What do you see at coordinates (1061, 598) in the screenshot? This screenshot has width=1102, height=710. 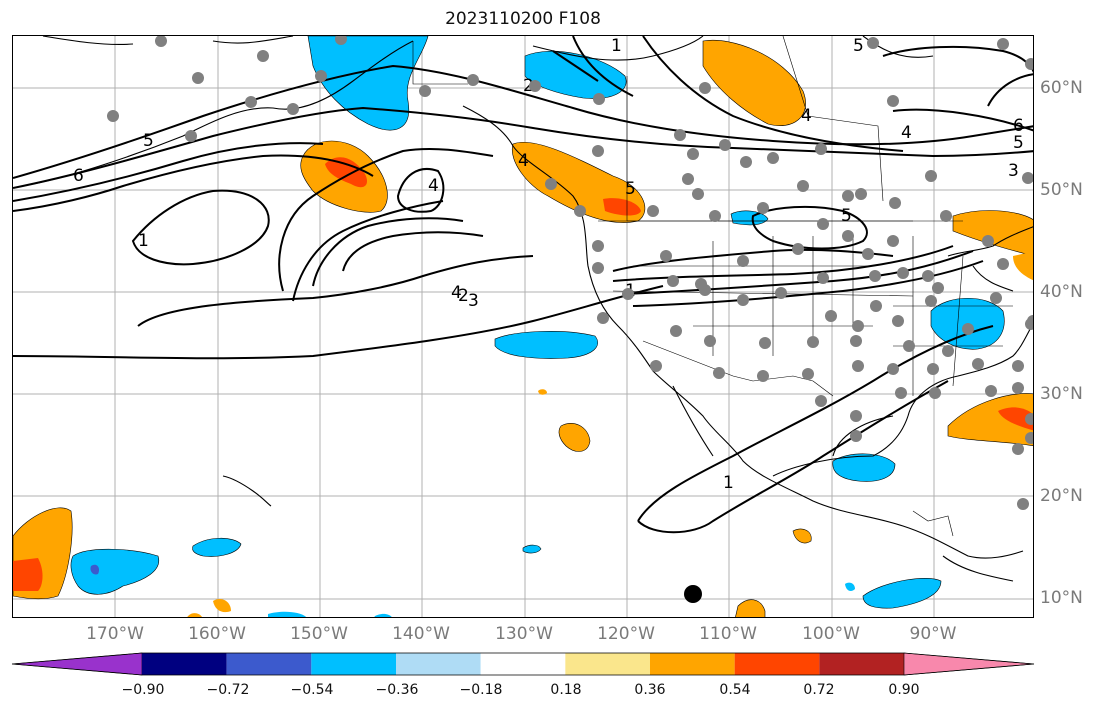 I see `lat-label: 10°N` at bounding box center [1061, 598].